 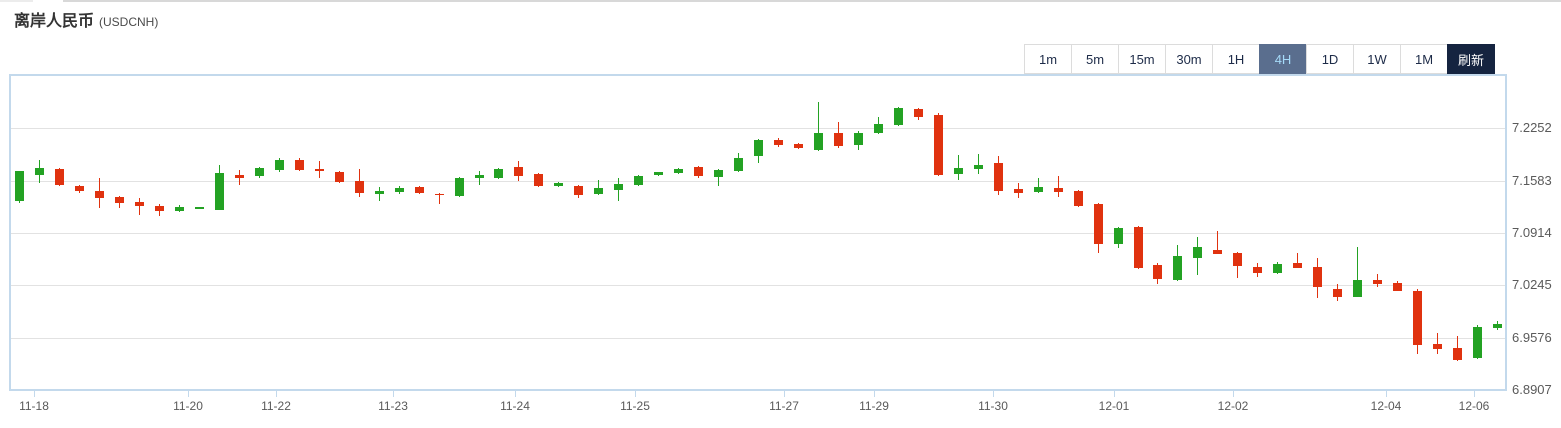 What do you see at coordinates (188, 406) in the screenshot?
I see `x-axis-label: 11-20` at bounding box center [188, 406].